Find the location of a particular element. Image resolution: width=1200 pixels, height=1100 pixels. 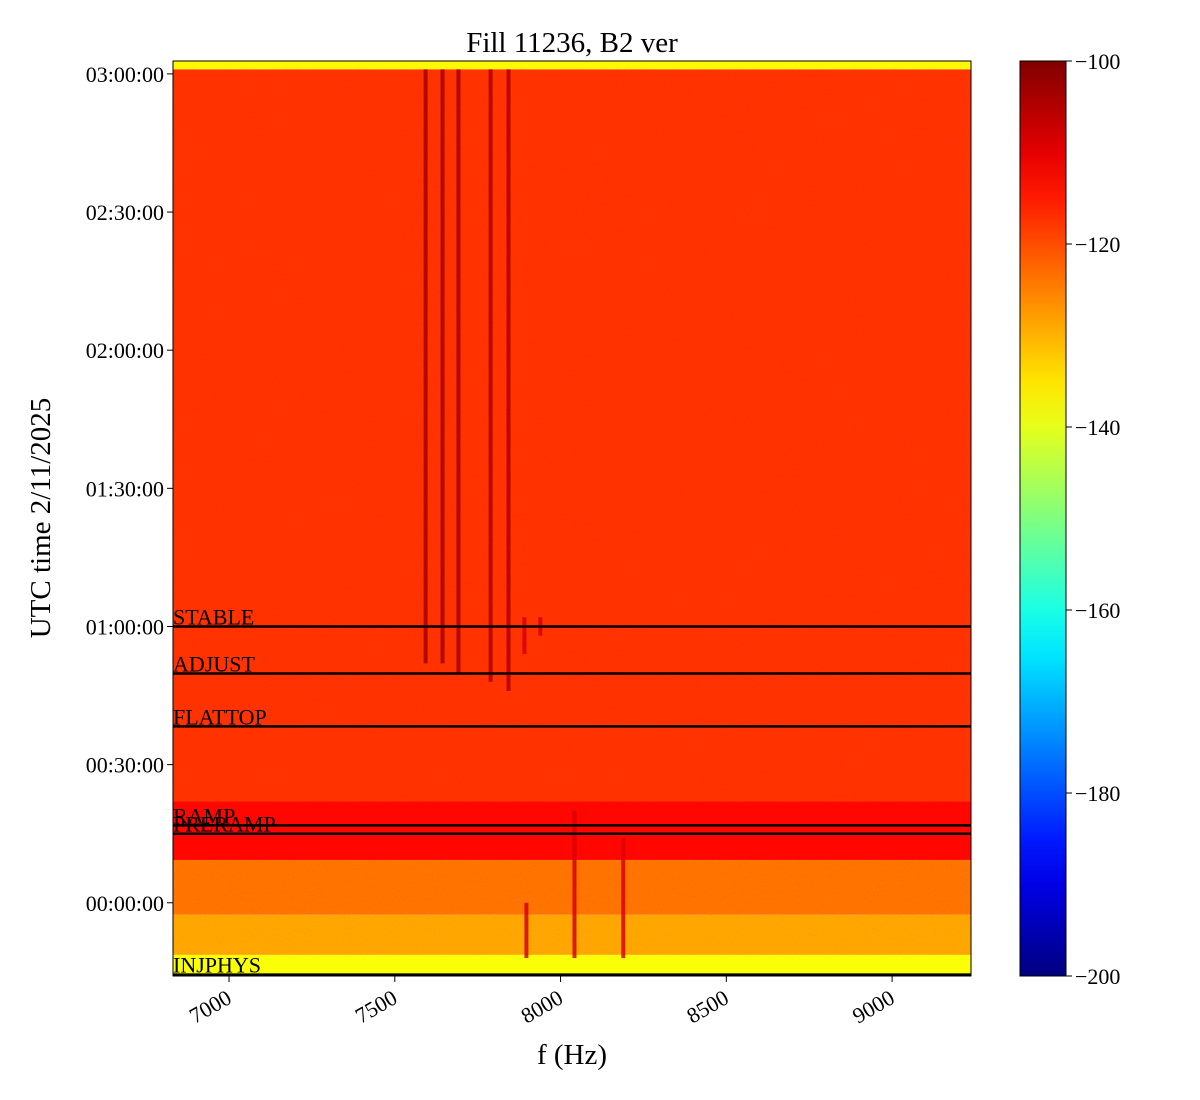

colorbar-tick-label: −160 is located at coordinates (1097, 610).